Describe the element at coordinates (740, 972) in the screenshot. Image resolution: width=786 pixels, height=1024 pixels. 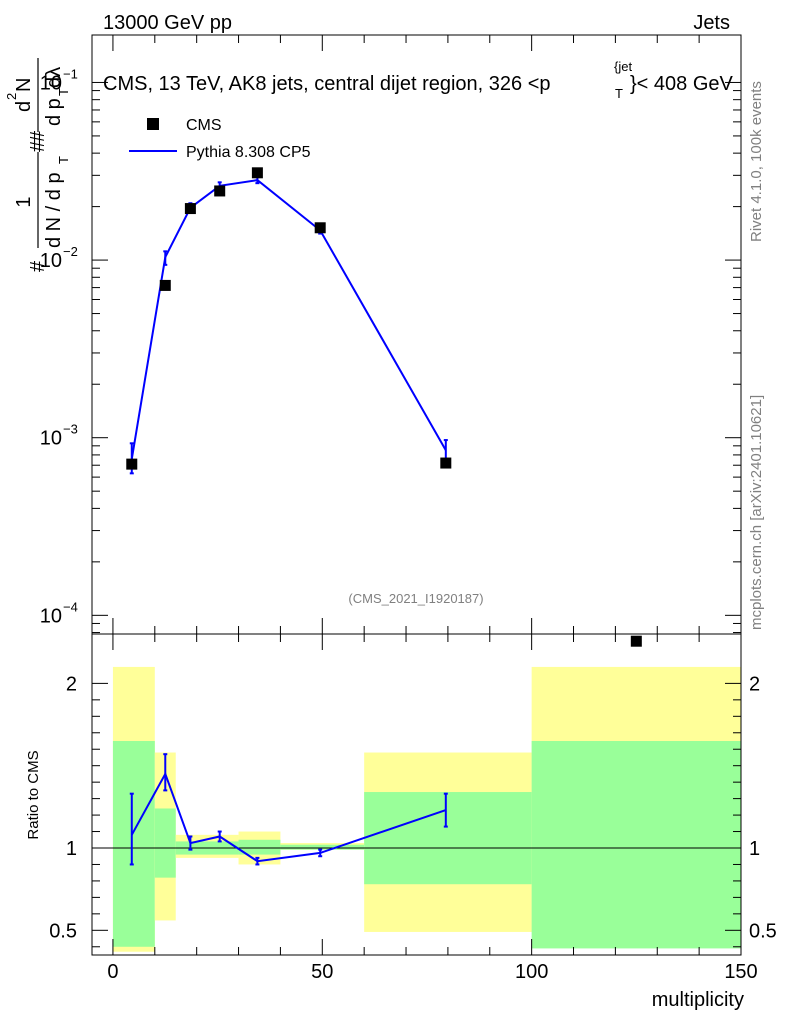
I see `x-tick-label: 150` at that location.